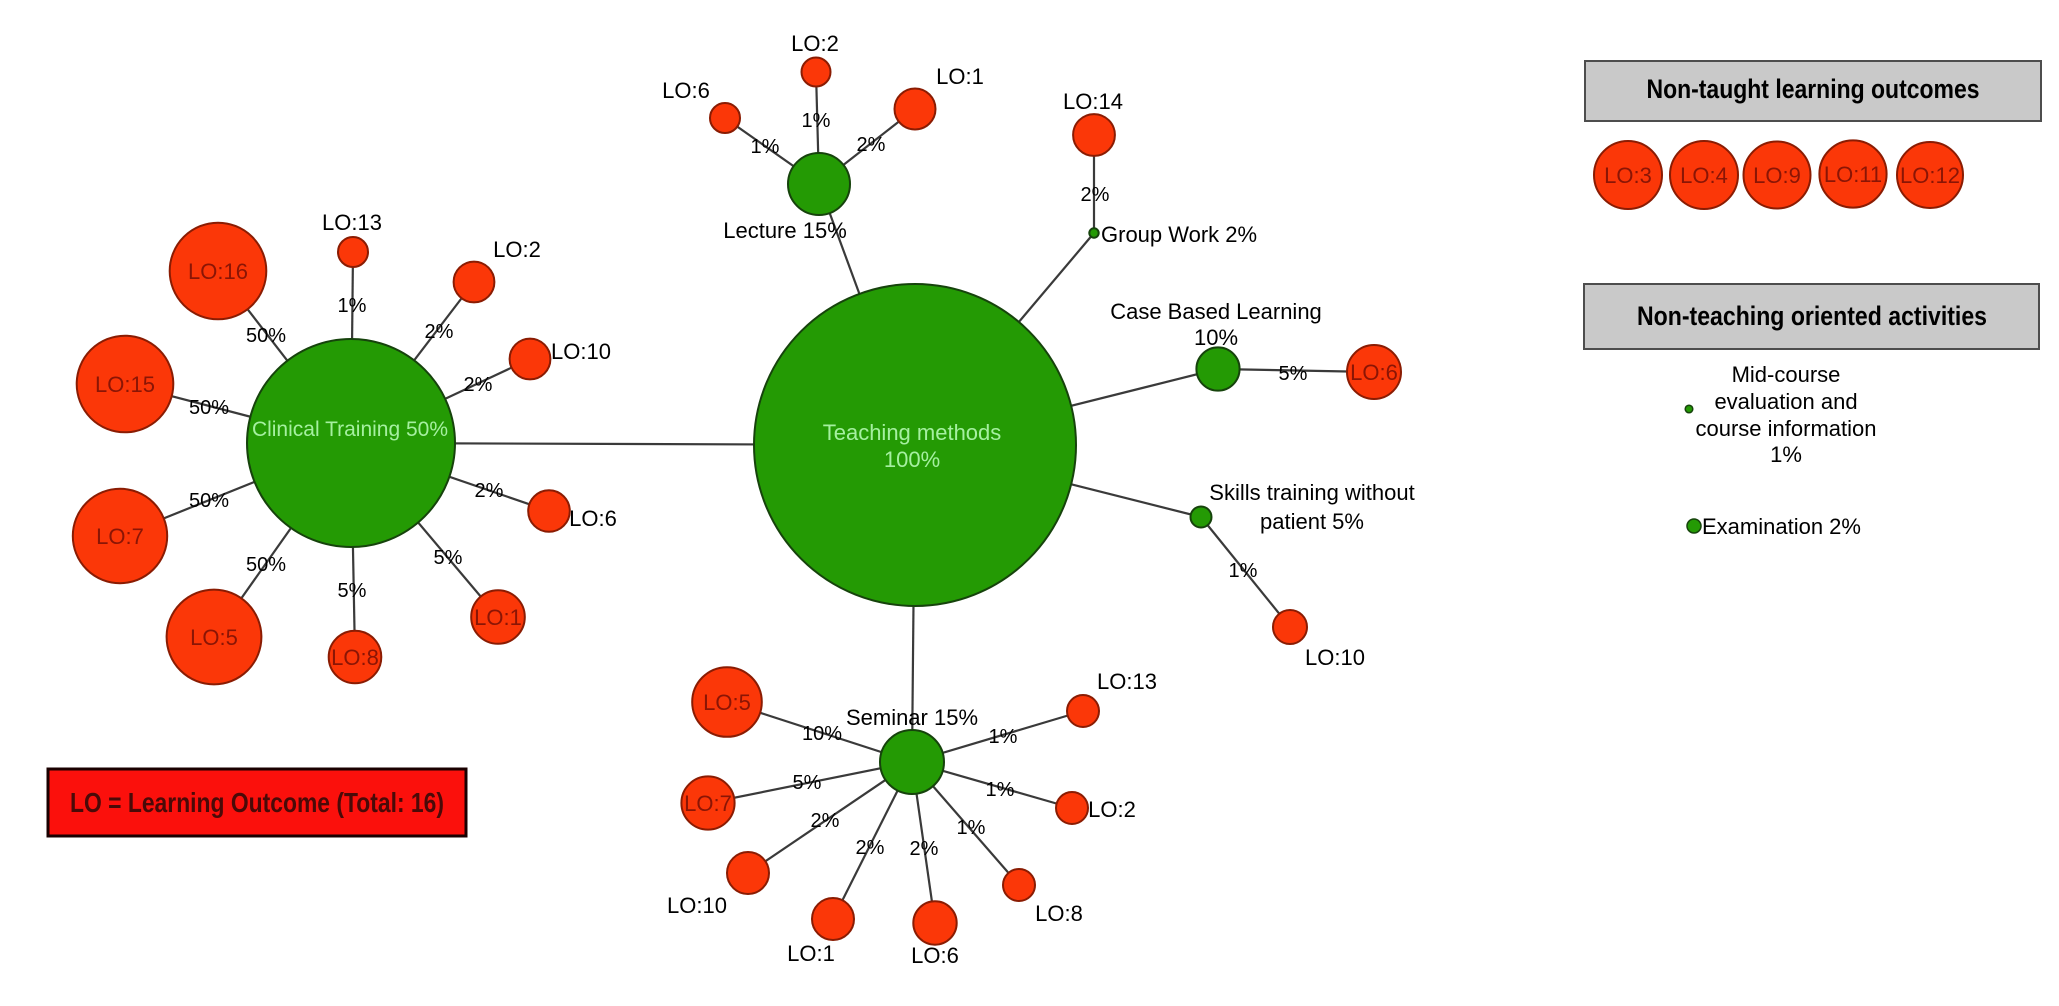  I want to click on svg-text:Non-teaching oriented activiti: Non-teaching oriented activities, so click(1812, 316).